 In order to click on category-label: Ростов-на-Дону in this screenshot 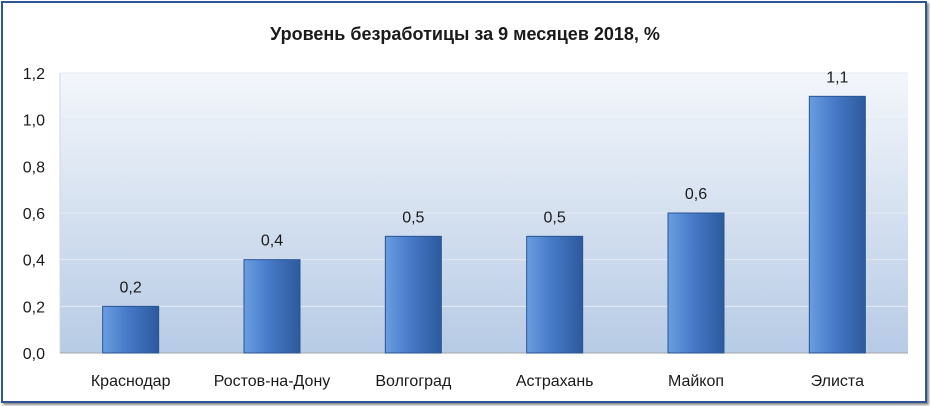, I will do `click(272, 381)`.